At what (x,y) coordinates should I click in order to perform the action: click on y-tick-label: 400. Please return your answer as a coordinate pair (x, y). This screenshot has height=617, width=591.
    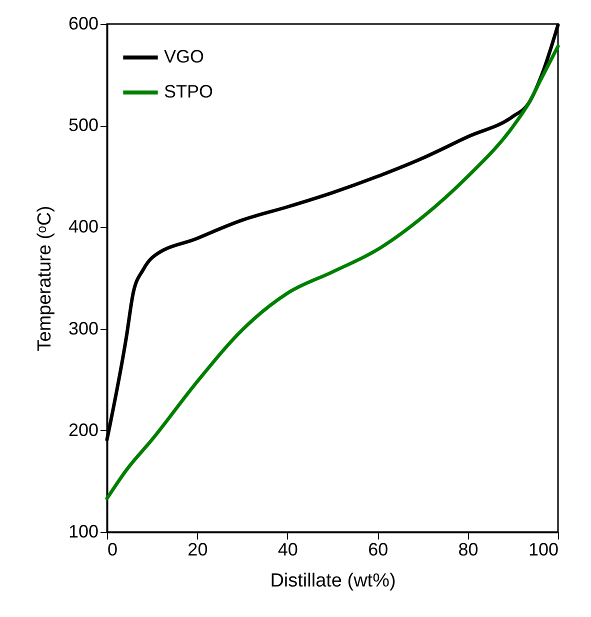
    Looking at the image, I should click on (83, 226).